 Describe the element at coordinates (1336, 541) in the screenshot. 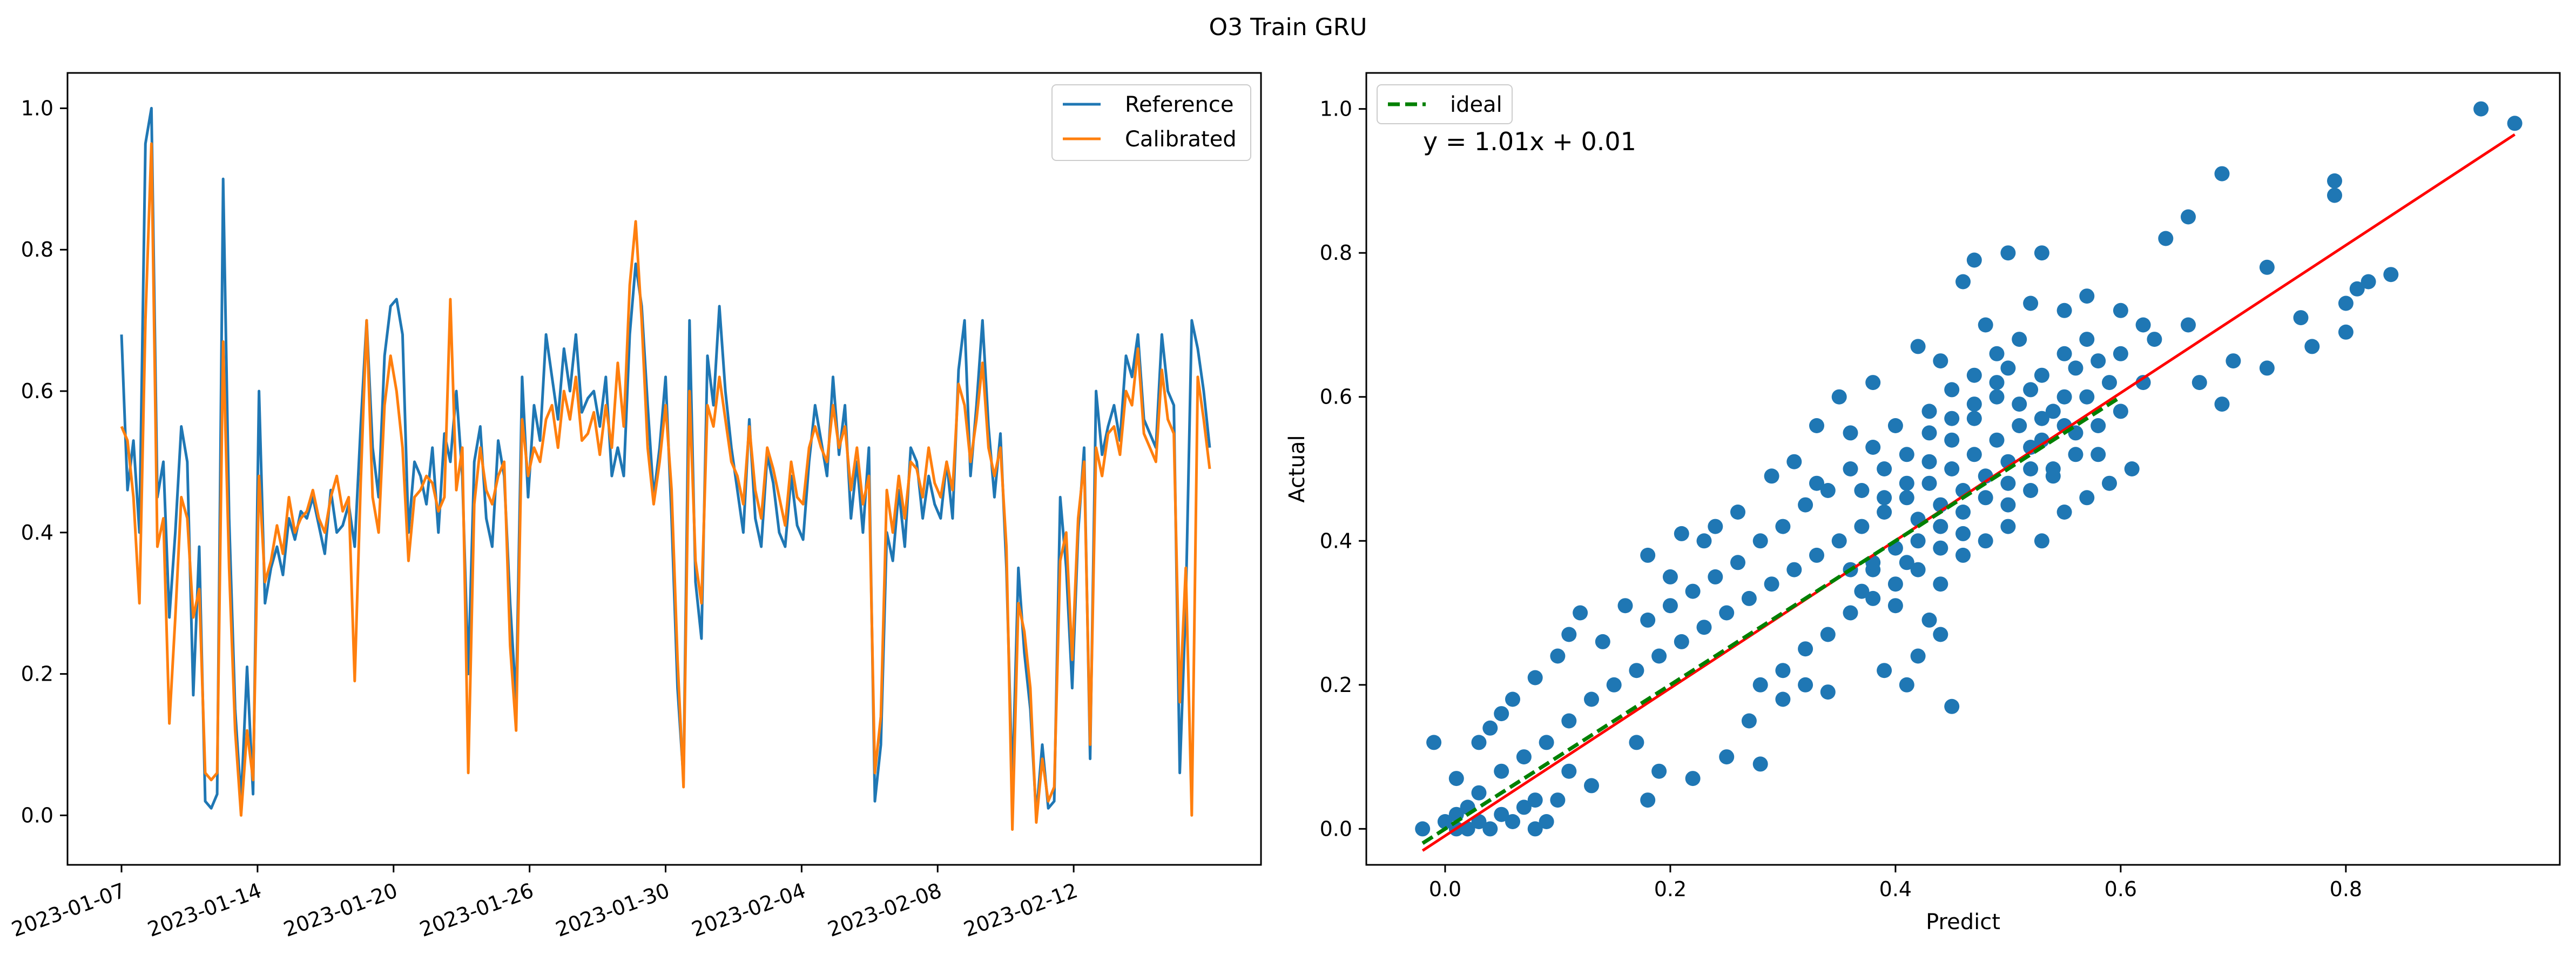

I see `y-tick-label: 0.4` at that location.